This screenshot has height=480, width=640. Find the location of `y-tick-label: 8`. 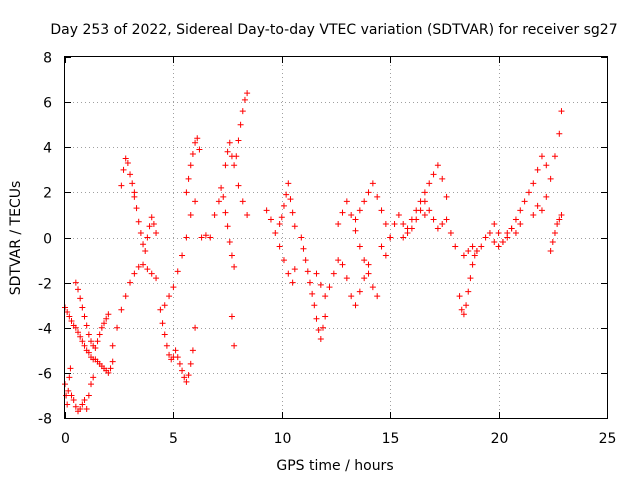

y-tick-label: 8 is located at coordinates (47, 59).